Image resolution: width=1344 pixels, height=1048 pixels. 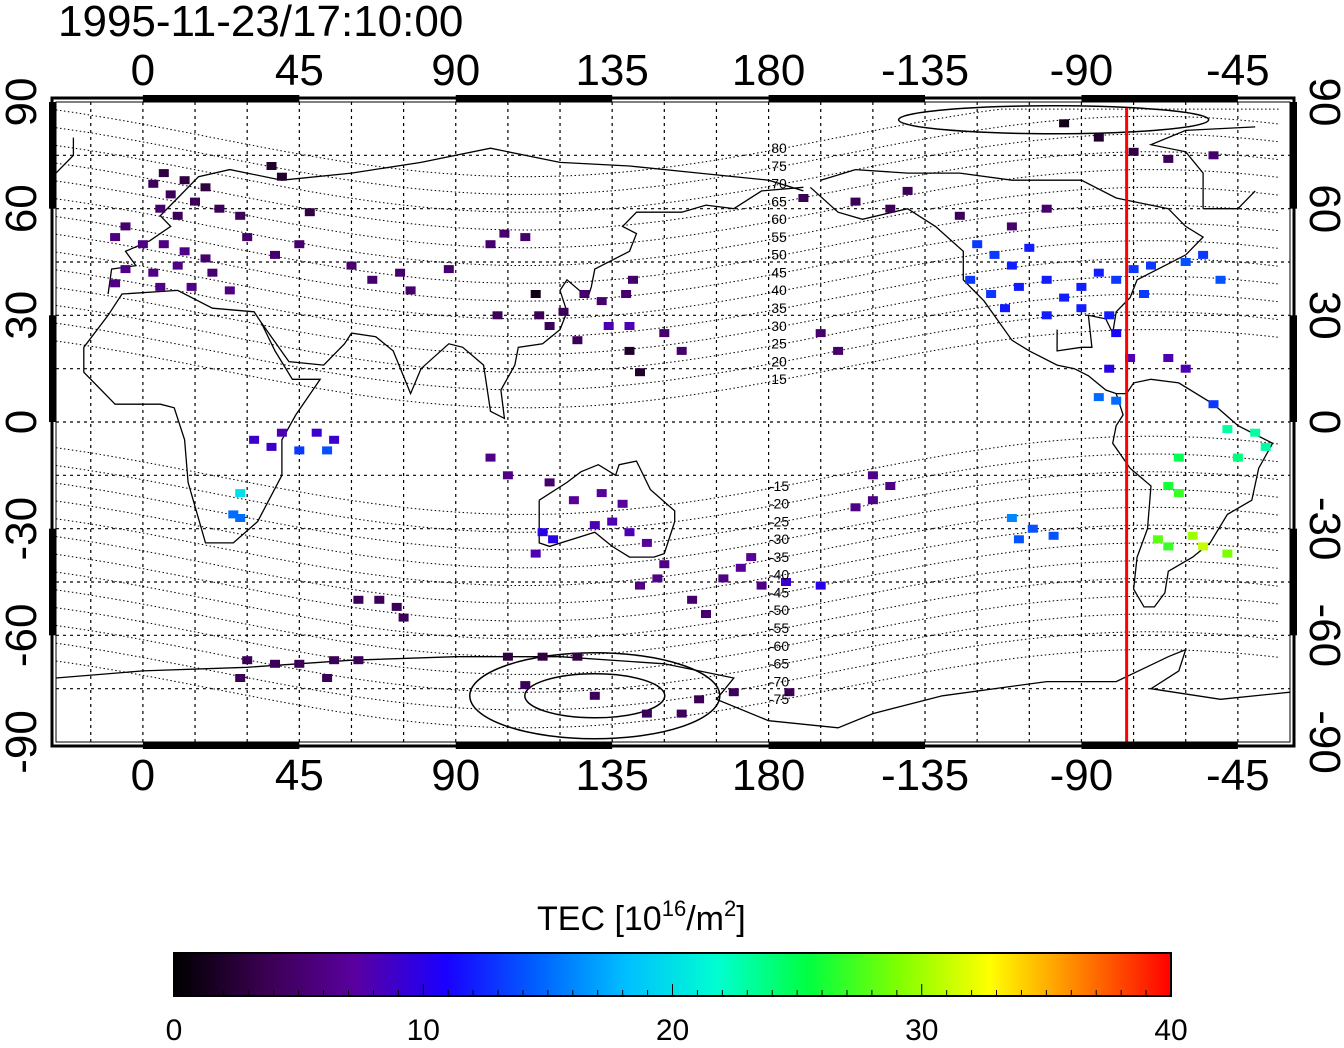 I want to click on contour-label: 20, so click(x=779, y=361).